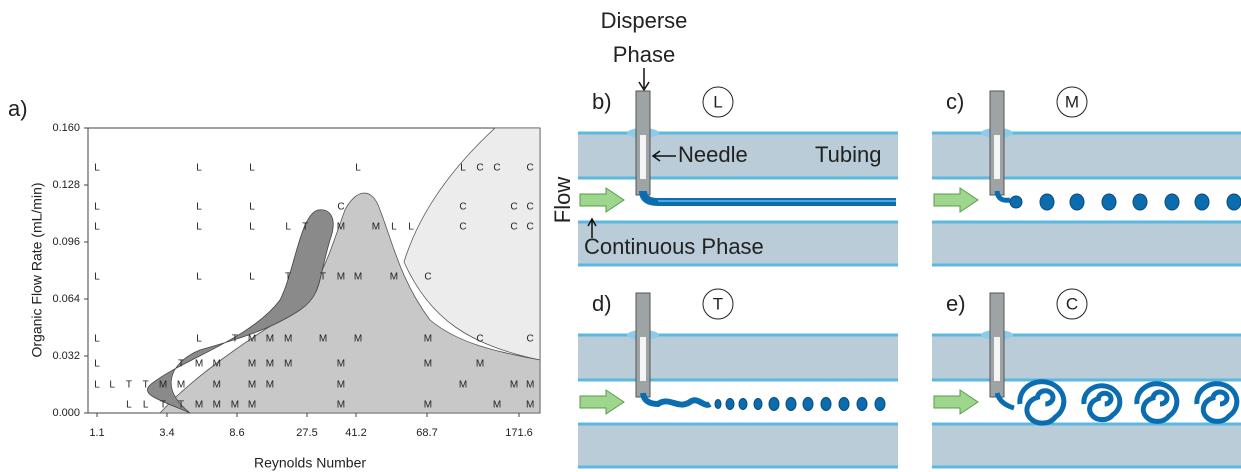 This screenshot has height=472, width=1241. Describe the element at coordinates (1072, 303) in the screenshot. I see `regime-letter: C` at that location.